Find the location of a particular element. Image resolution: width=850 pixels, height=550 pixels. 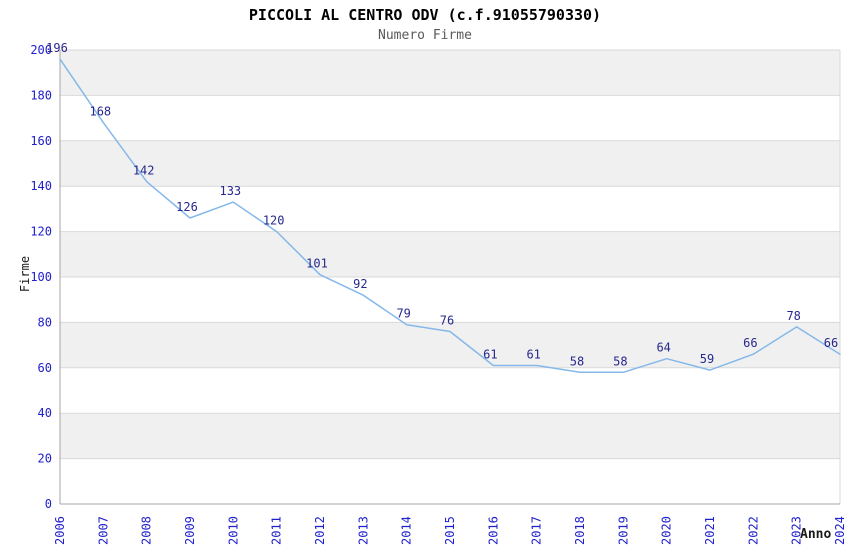

data-point-label: 142 is located at coordinates (144, 171).